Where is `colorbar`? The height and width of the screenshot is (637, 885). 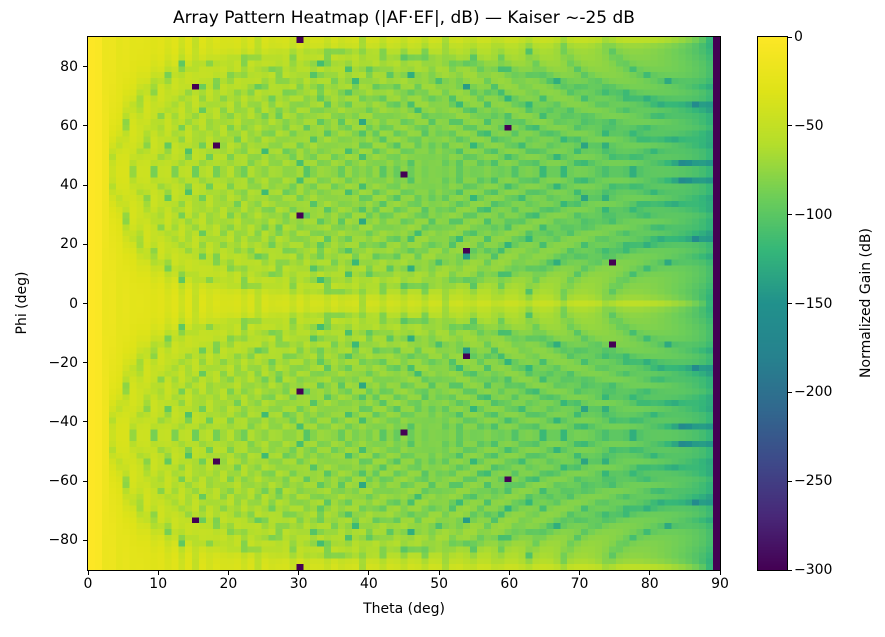 colorbar is located at coordinates (772, 303).